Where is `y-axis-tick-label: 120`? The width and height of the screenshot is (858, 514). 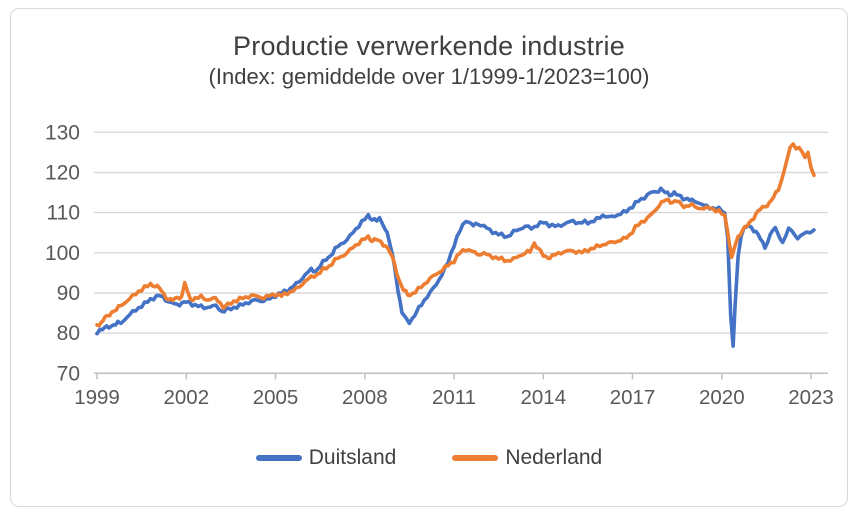
y-axis-tick-label: 120 is located at coordinates (62, 173).